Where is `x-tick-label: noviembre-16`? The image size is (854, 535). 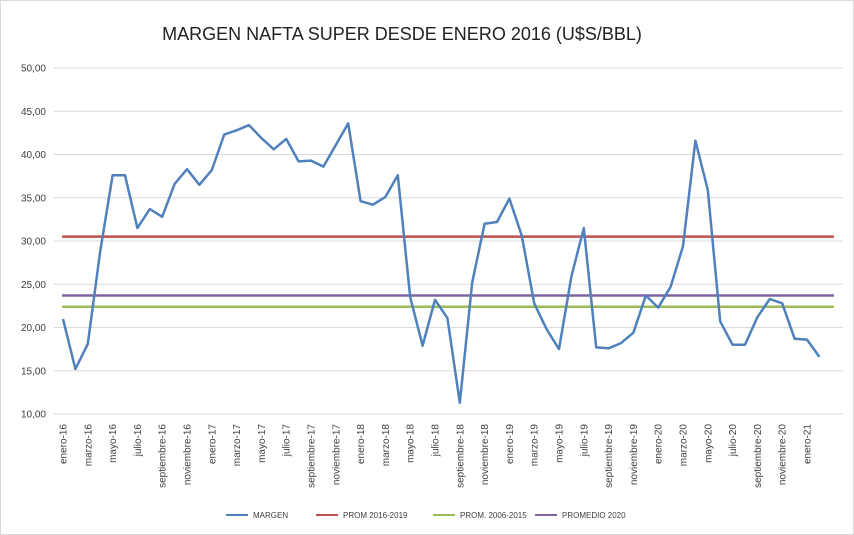 x-tick-label: noviembre-16 is located at coordinates (188, 455).